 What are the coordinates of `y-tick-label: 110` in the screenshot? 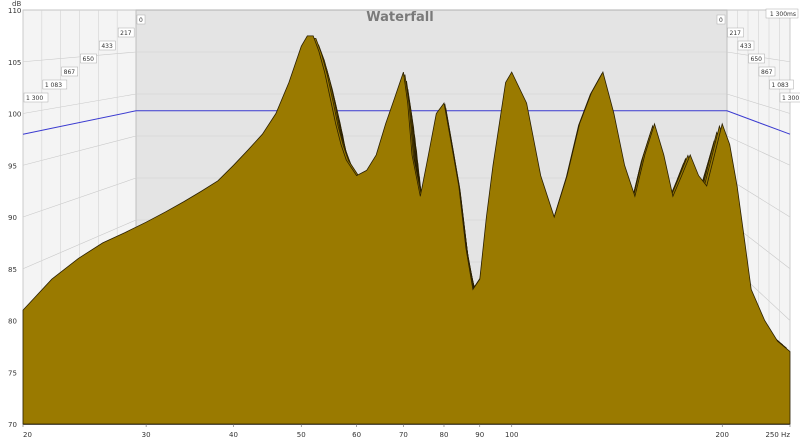 It's located at (14, 11).